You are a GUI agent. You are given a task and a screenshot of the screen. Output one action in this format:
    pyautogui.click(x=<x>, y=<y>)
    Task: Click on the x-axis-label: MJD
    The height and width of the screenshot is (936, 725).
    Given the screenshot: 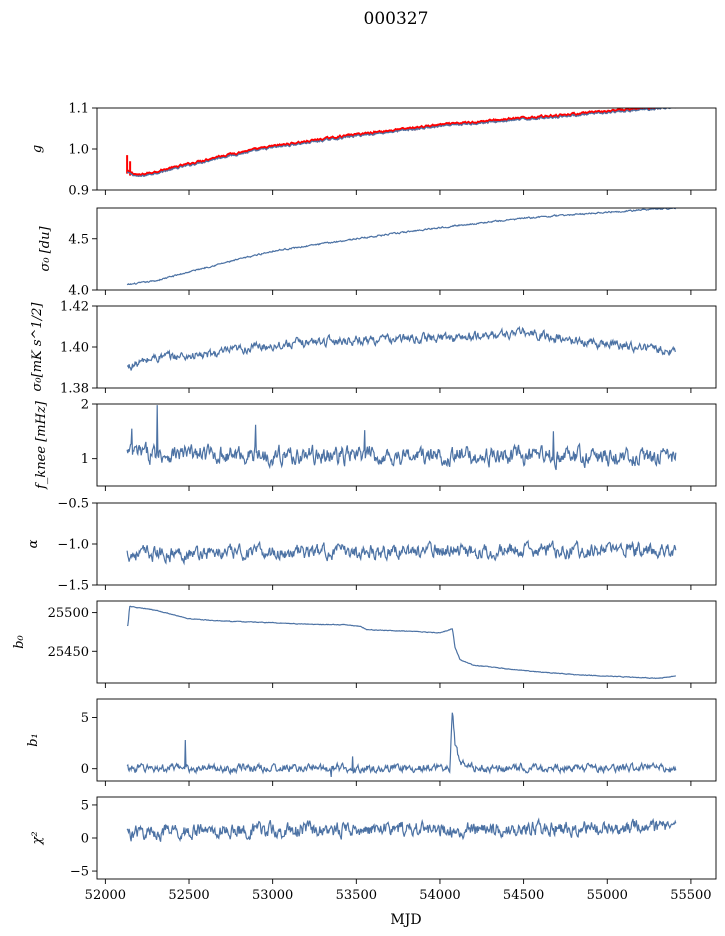 What is the action you would take?
    pyautogui.click(x=405, y=920)
    